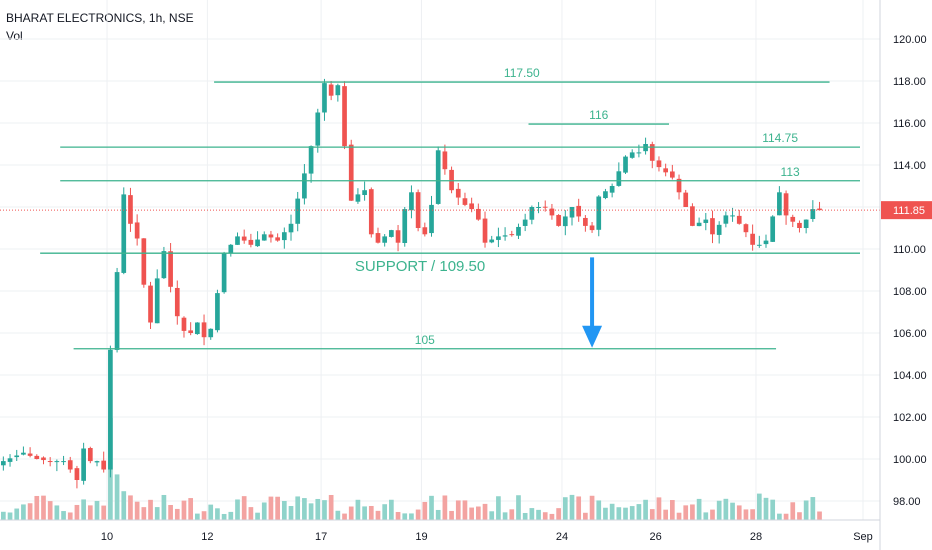 This screenshot has height=550, width=932. What do you see at coordinates (207, 537) in the screenshot?
I see `x-tick-label: 12` at bounding box center [207, 537].